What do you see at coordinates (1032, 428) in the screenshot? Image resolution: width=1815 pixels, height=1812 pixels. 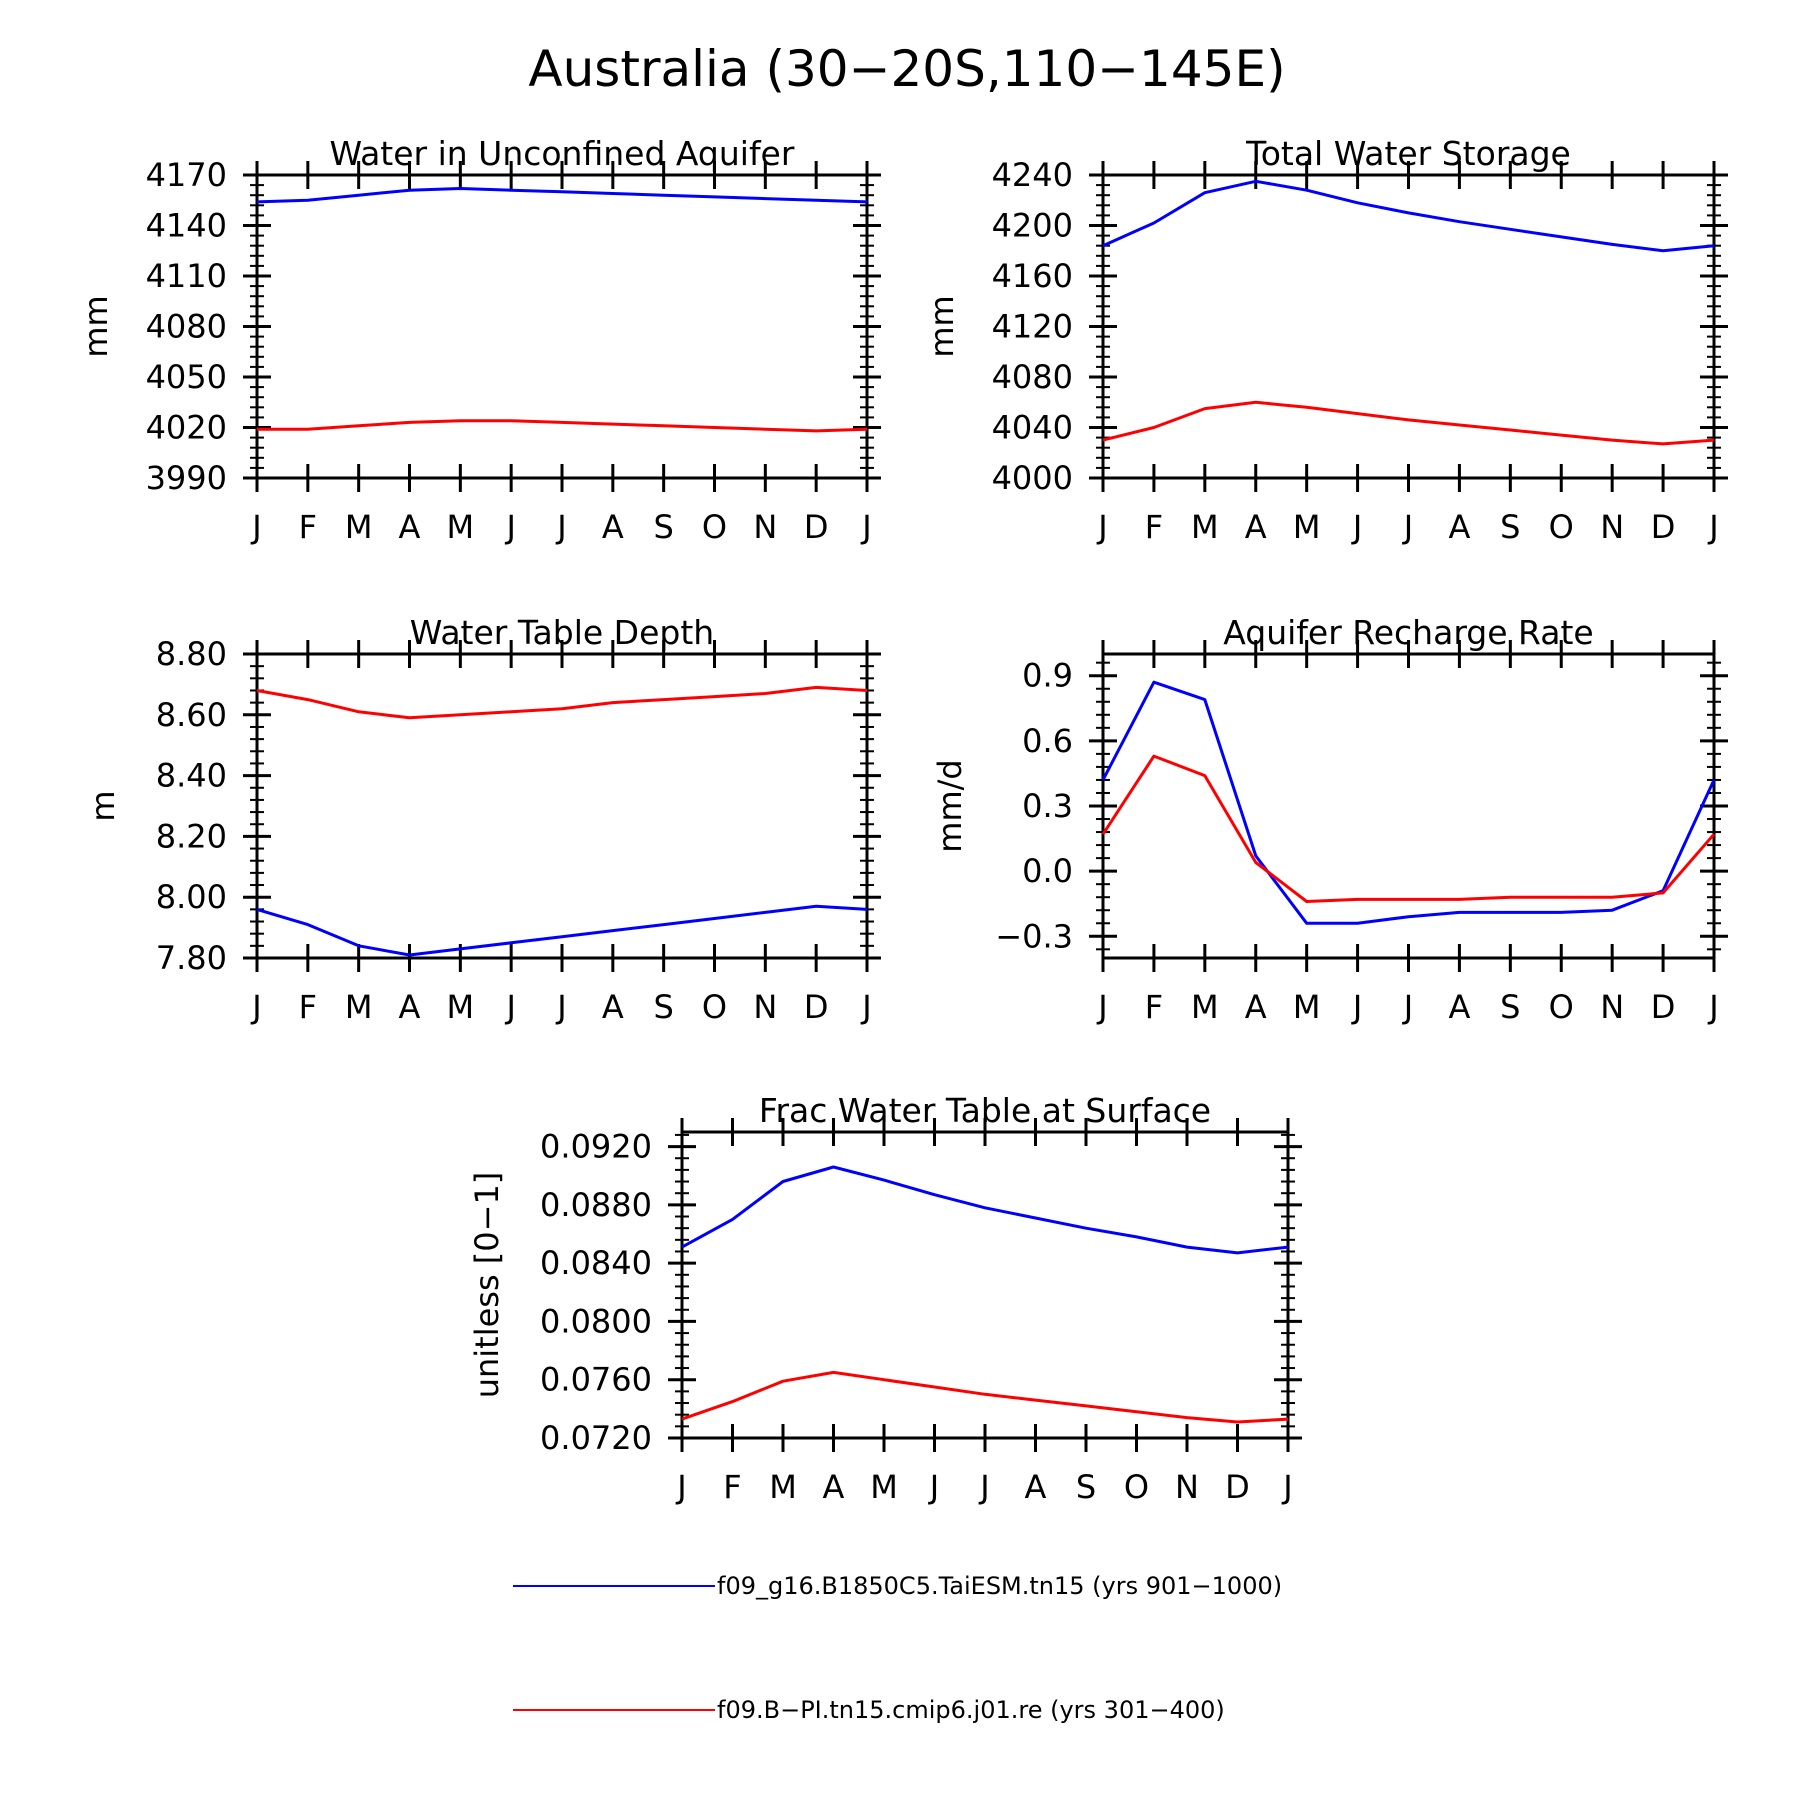 I see `y-tick-label: 4040` at bounding box center [1032, 428].